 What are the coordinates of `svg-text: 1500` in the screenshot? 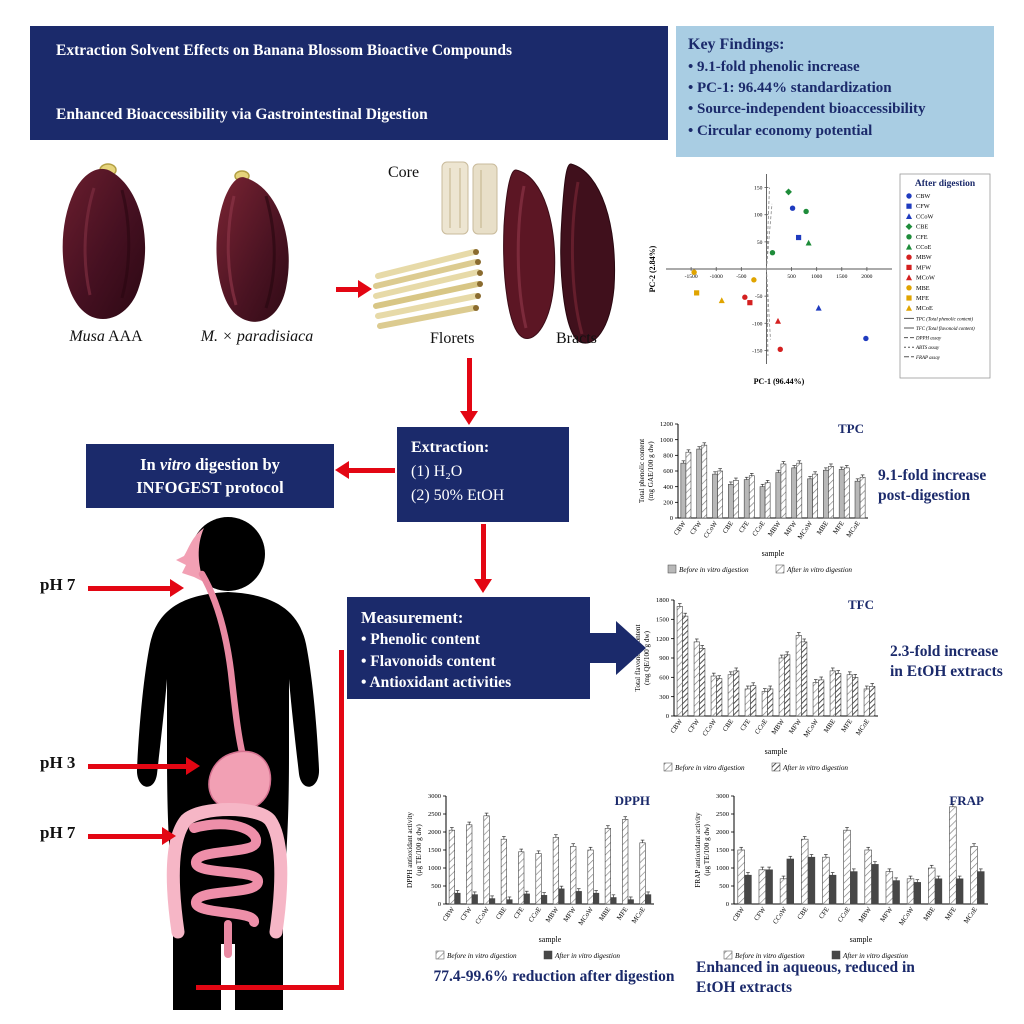 It's located at (434, 850).